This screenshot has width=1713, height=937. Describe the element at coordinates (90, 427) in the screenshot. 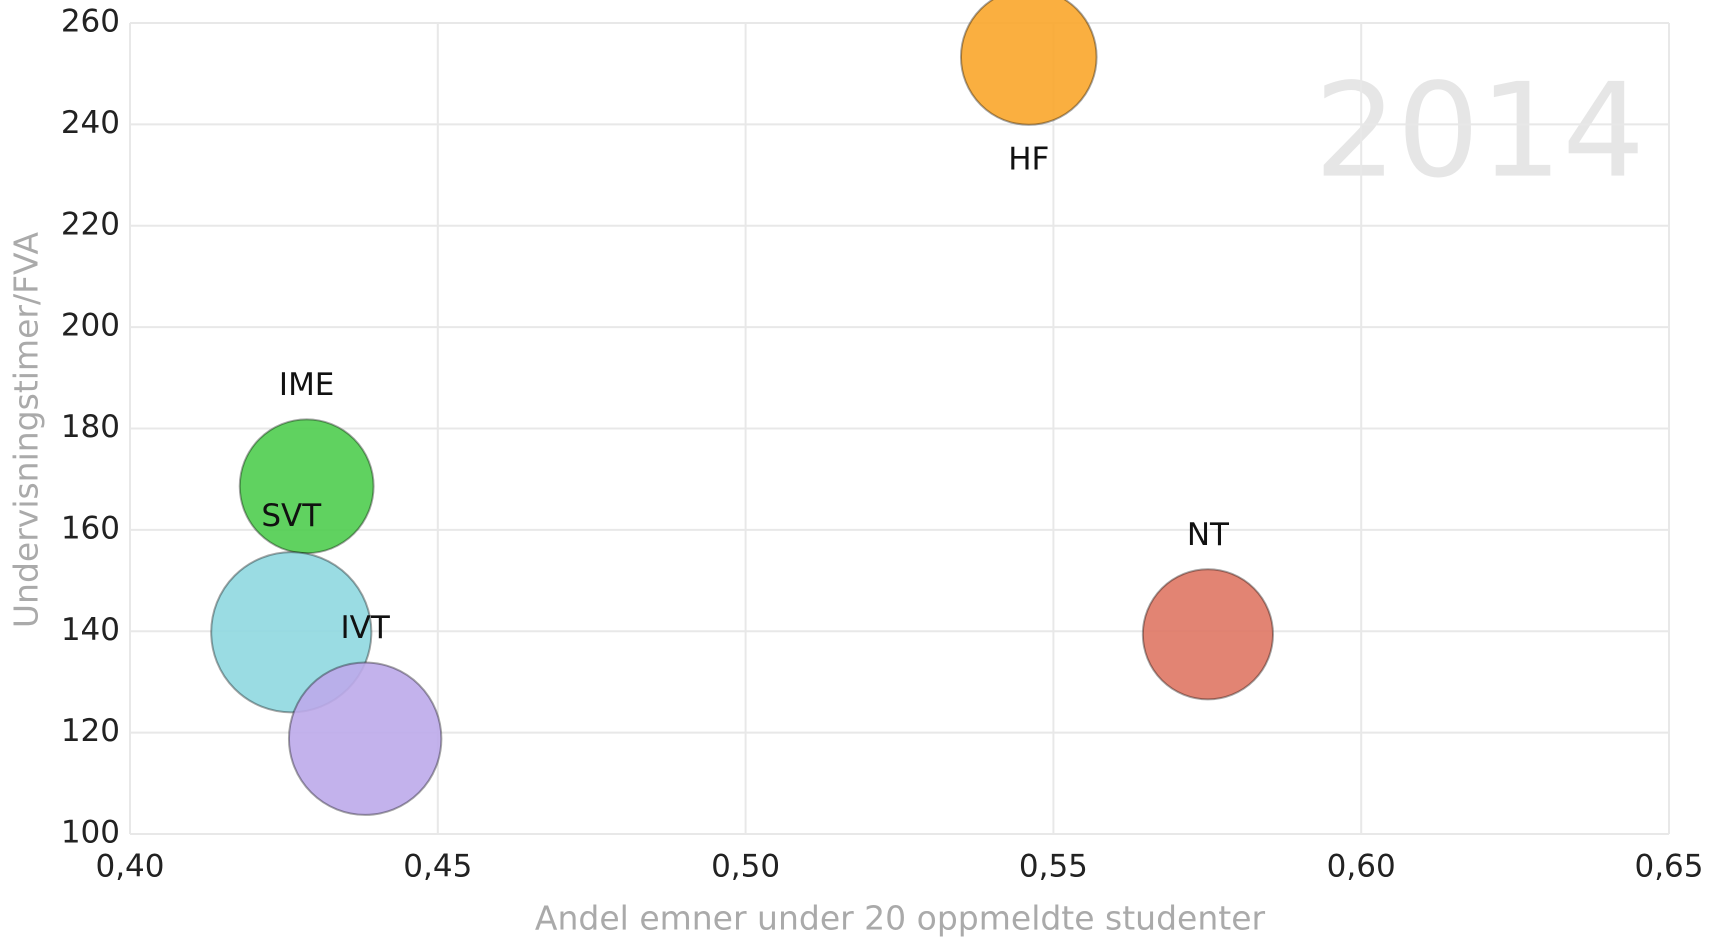

I see `y-tick-label: 180` at that location.